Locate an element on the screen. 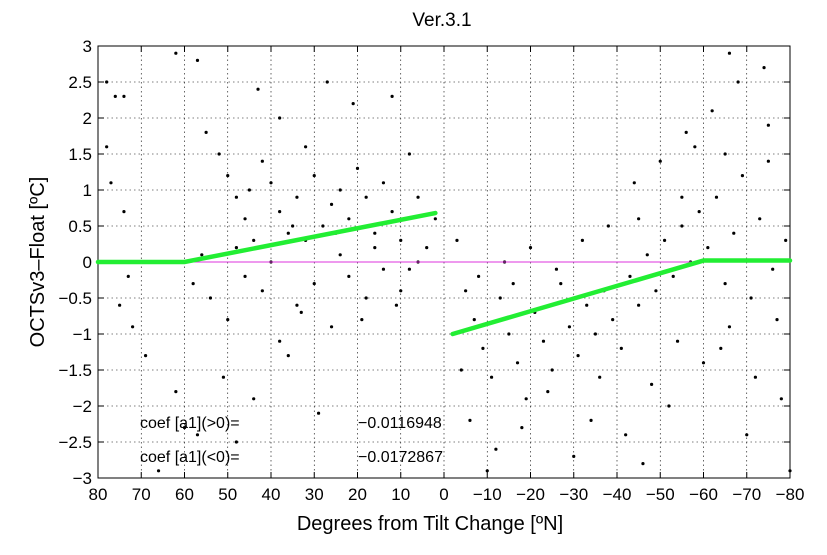 The width and height of the screenshot is (827, 555). x-tick-label: 10 is located at coordinates (400, 494).